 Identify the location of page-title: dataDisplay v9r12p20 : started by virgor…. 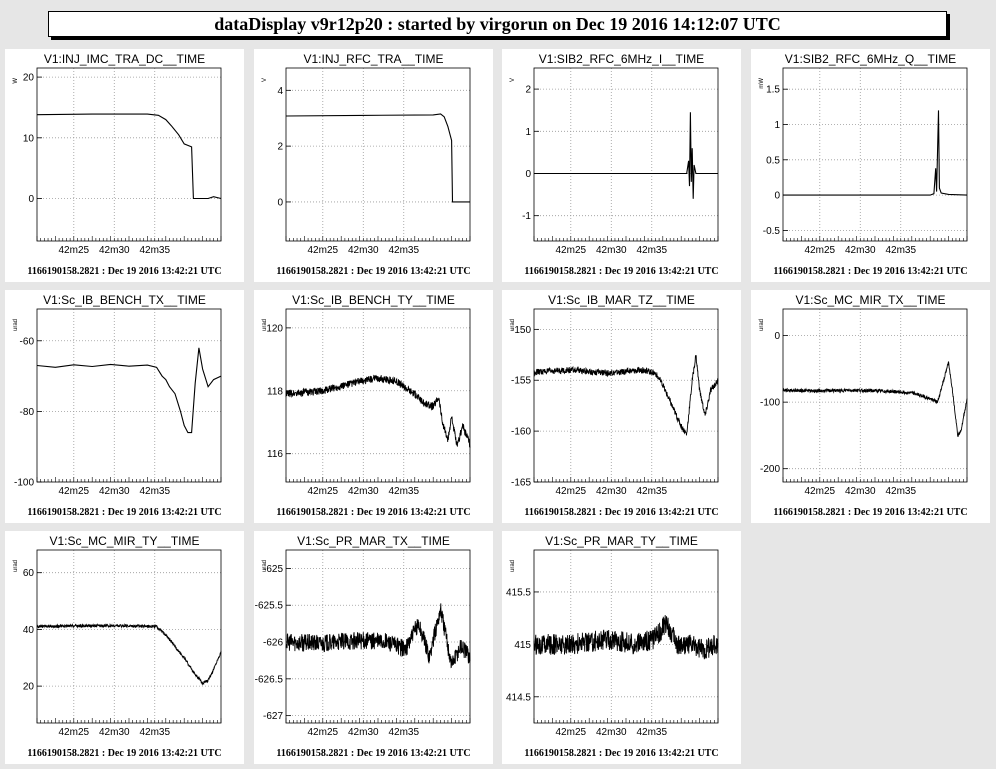
(497, 24).